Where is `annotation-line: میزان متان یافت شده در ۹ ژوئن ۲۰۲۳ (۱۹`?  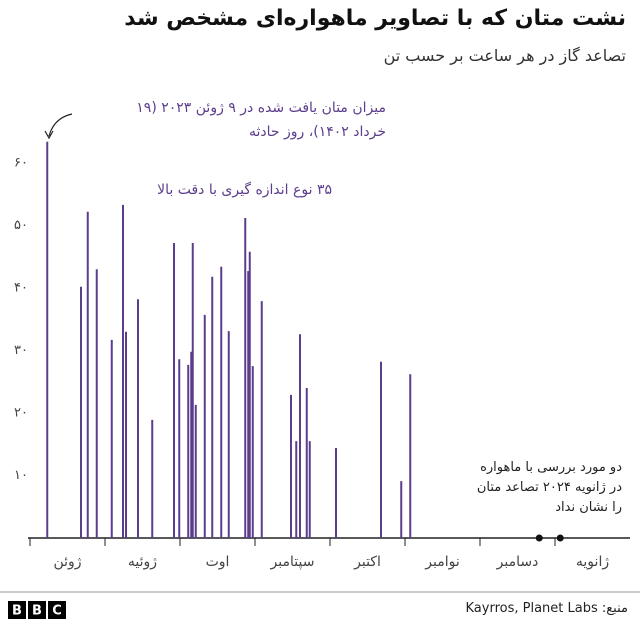
annotation-line: میزان متان یافت شده در ۹ ژوئن ۲۰۲۳ (۱۹ is located at coordinates (261, 108).